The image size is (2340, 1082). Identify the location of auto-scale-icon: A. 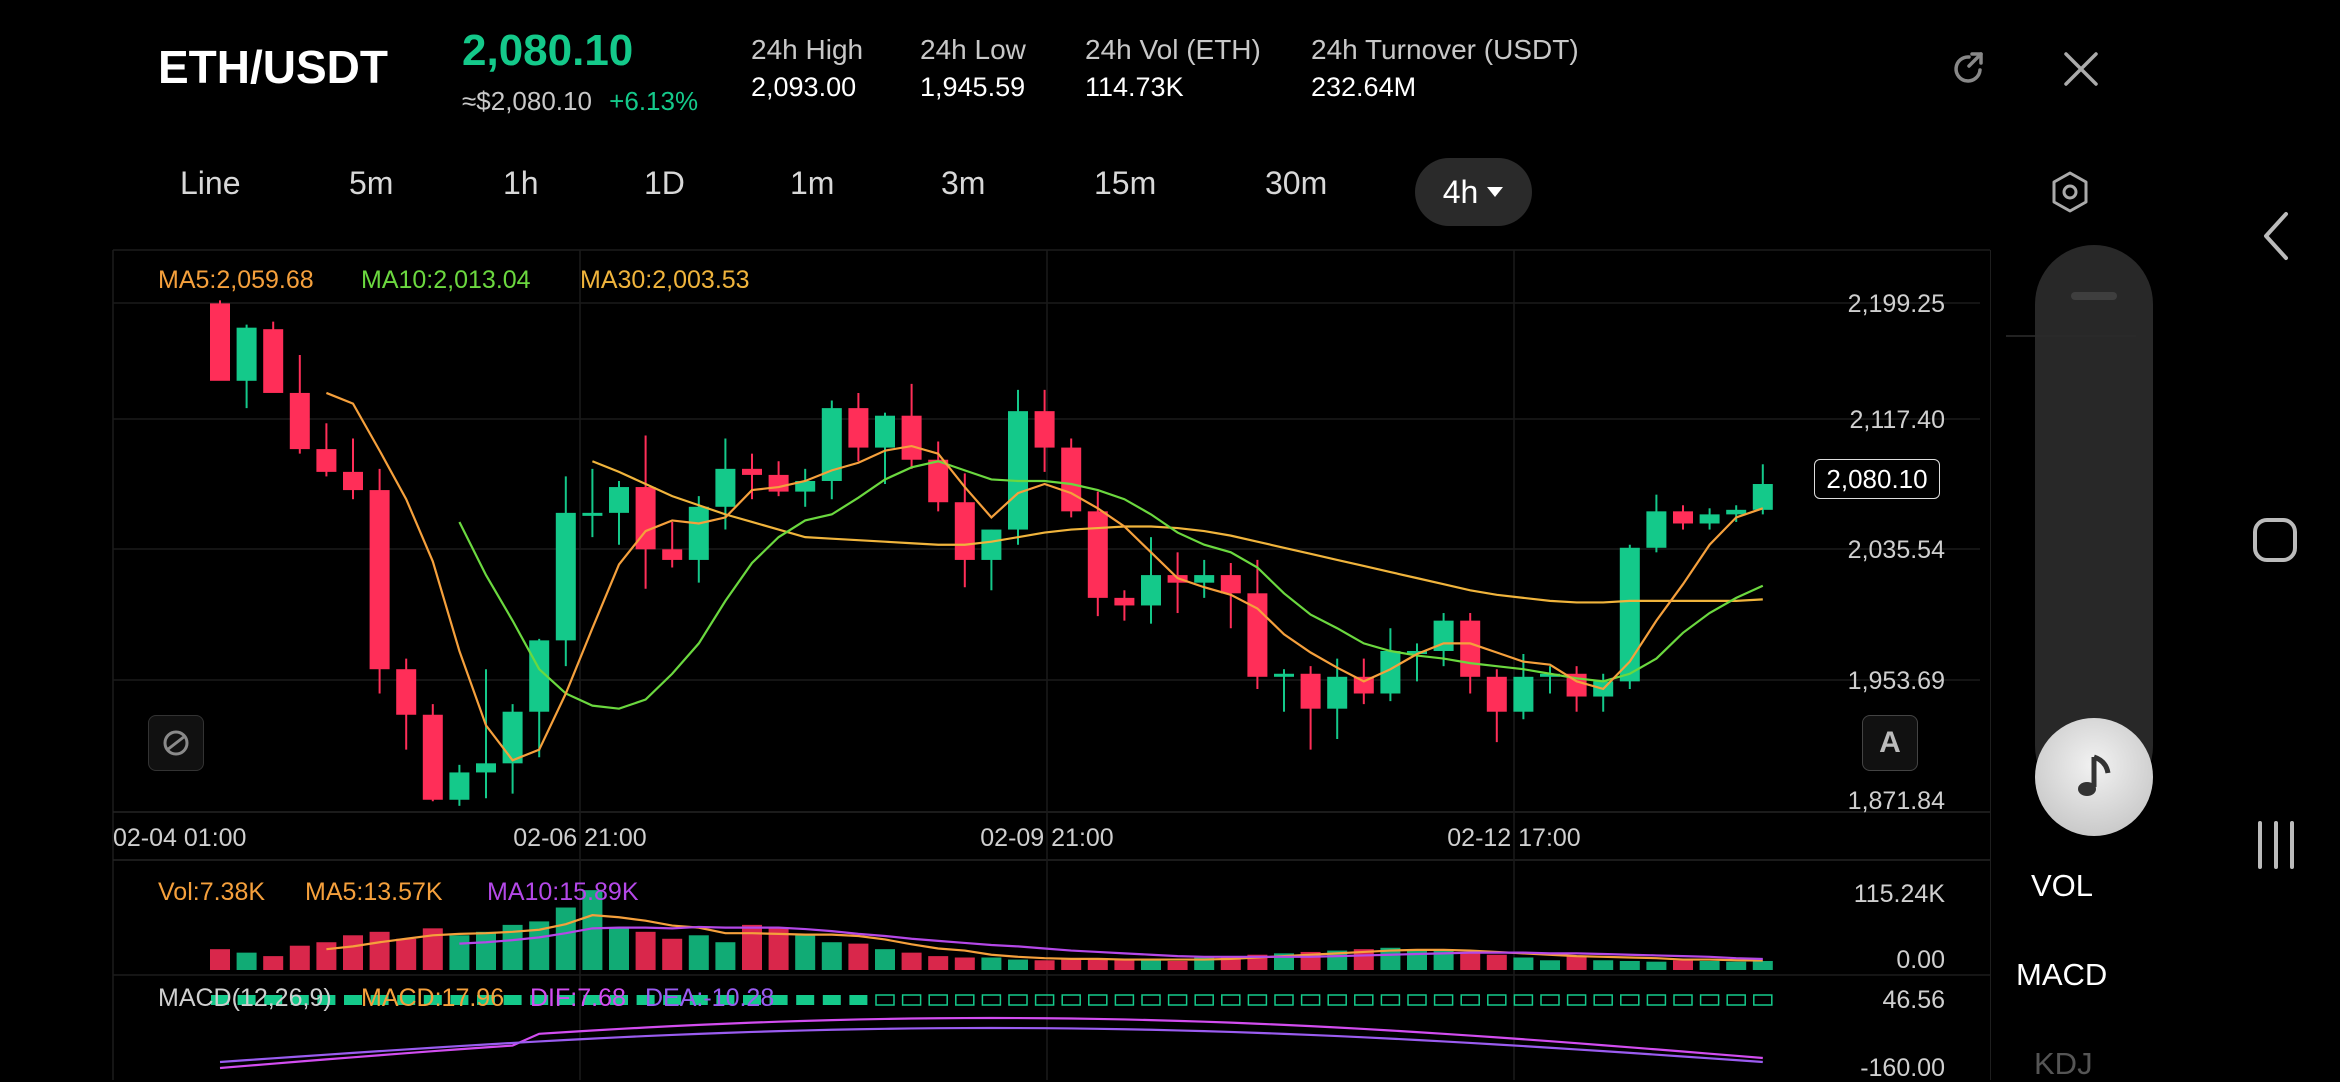
(1890, 743).